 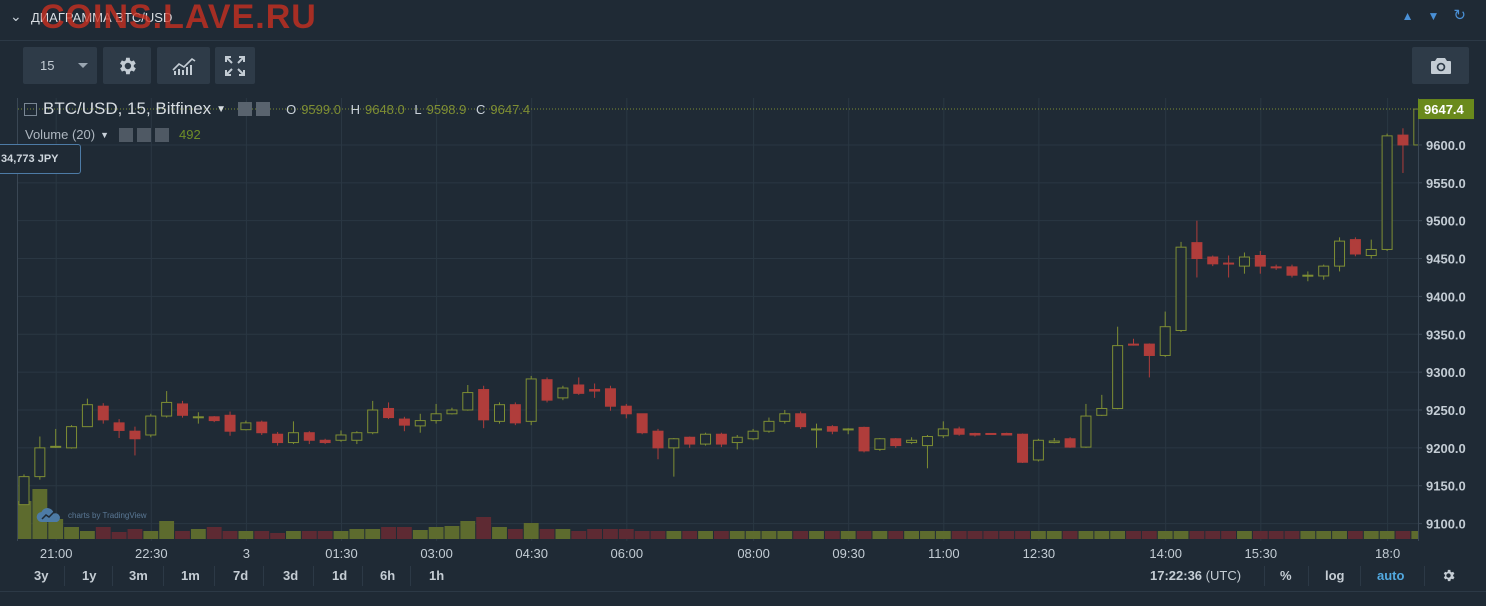 What do you see at coordinates (1335, 575) in the screenshot?
I see `log-toggle: log` at bounding box center [1335, 575].